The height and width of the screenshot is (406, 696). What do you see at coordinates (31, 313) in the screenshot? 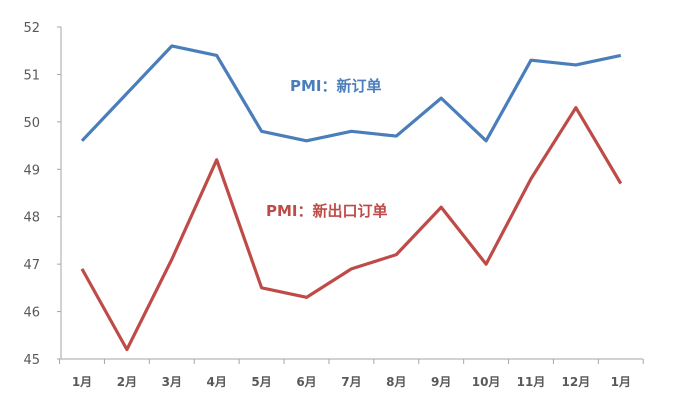
I see `y-tick-label: 46` at bounding box center [31, 313].